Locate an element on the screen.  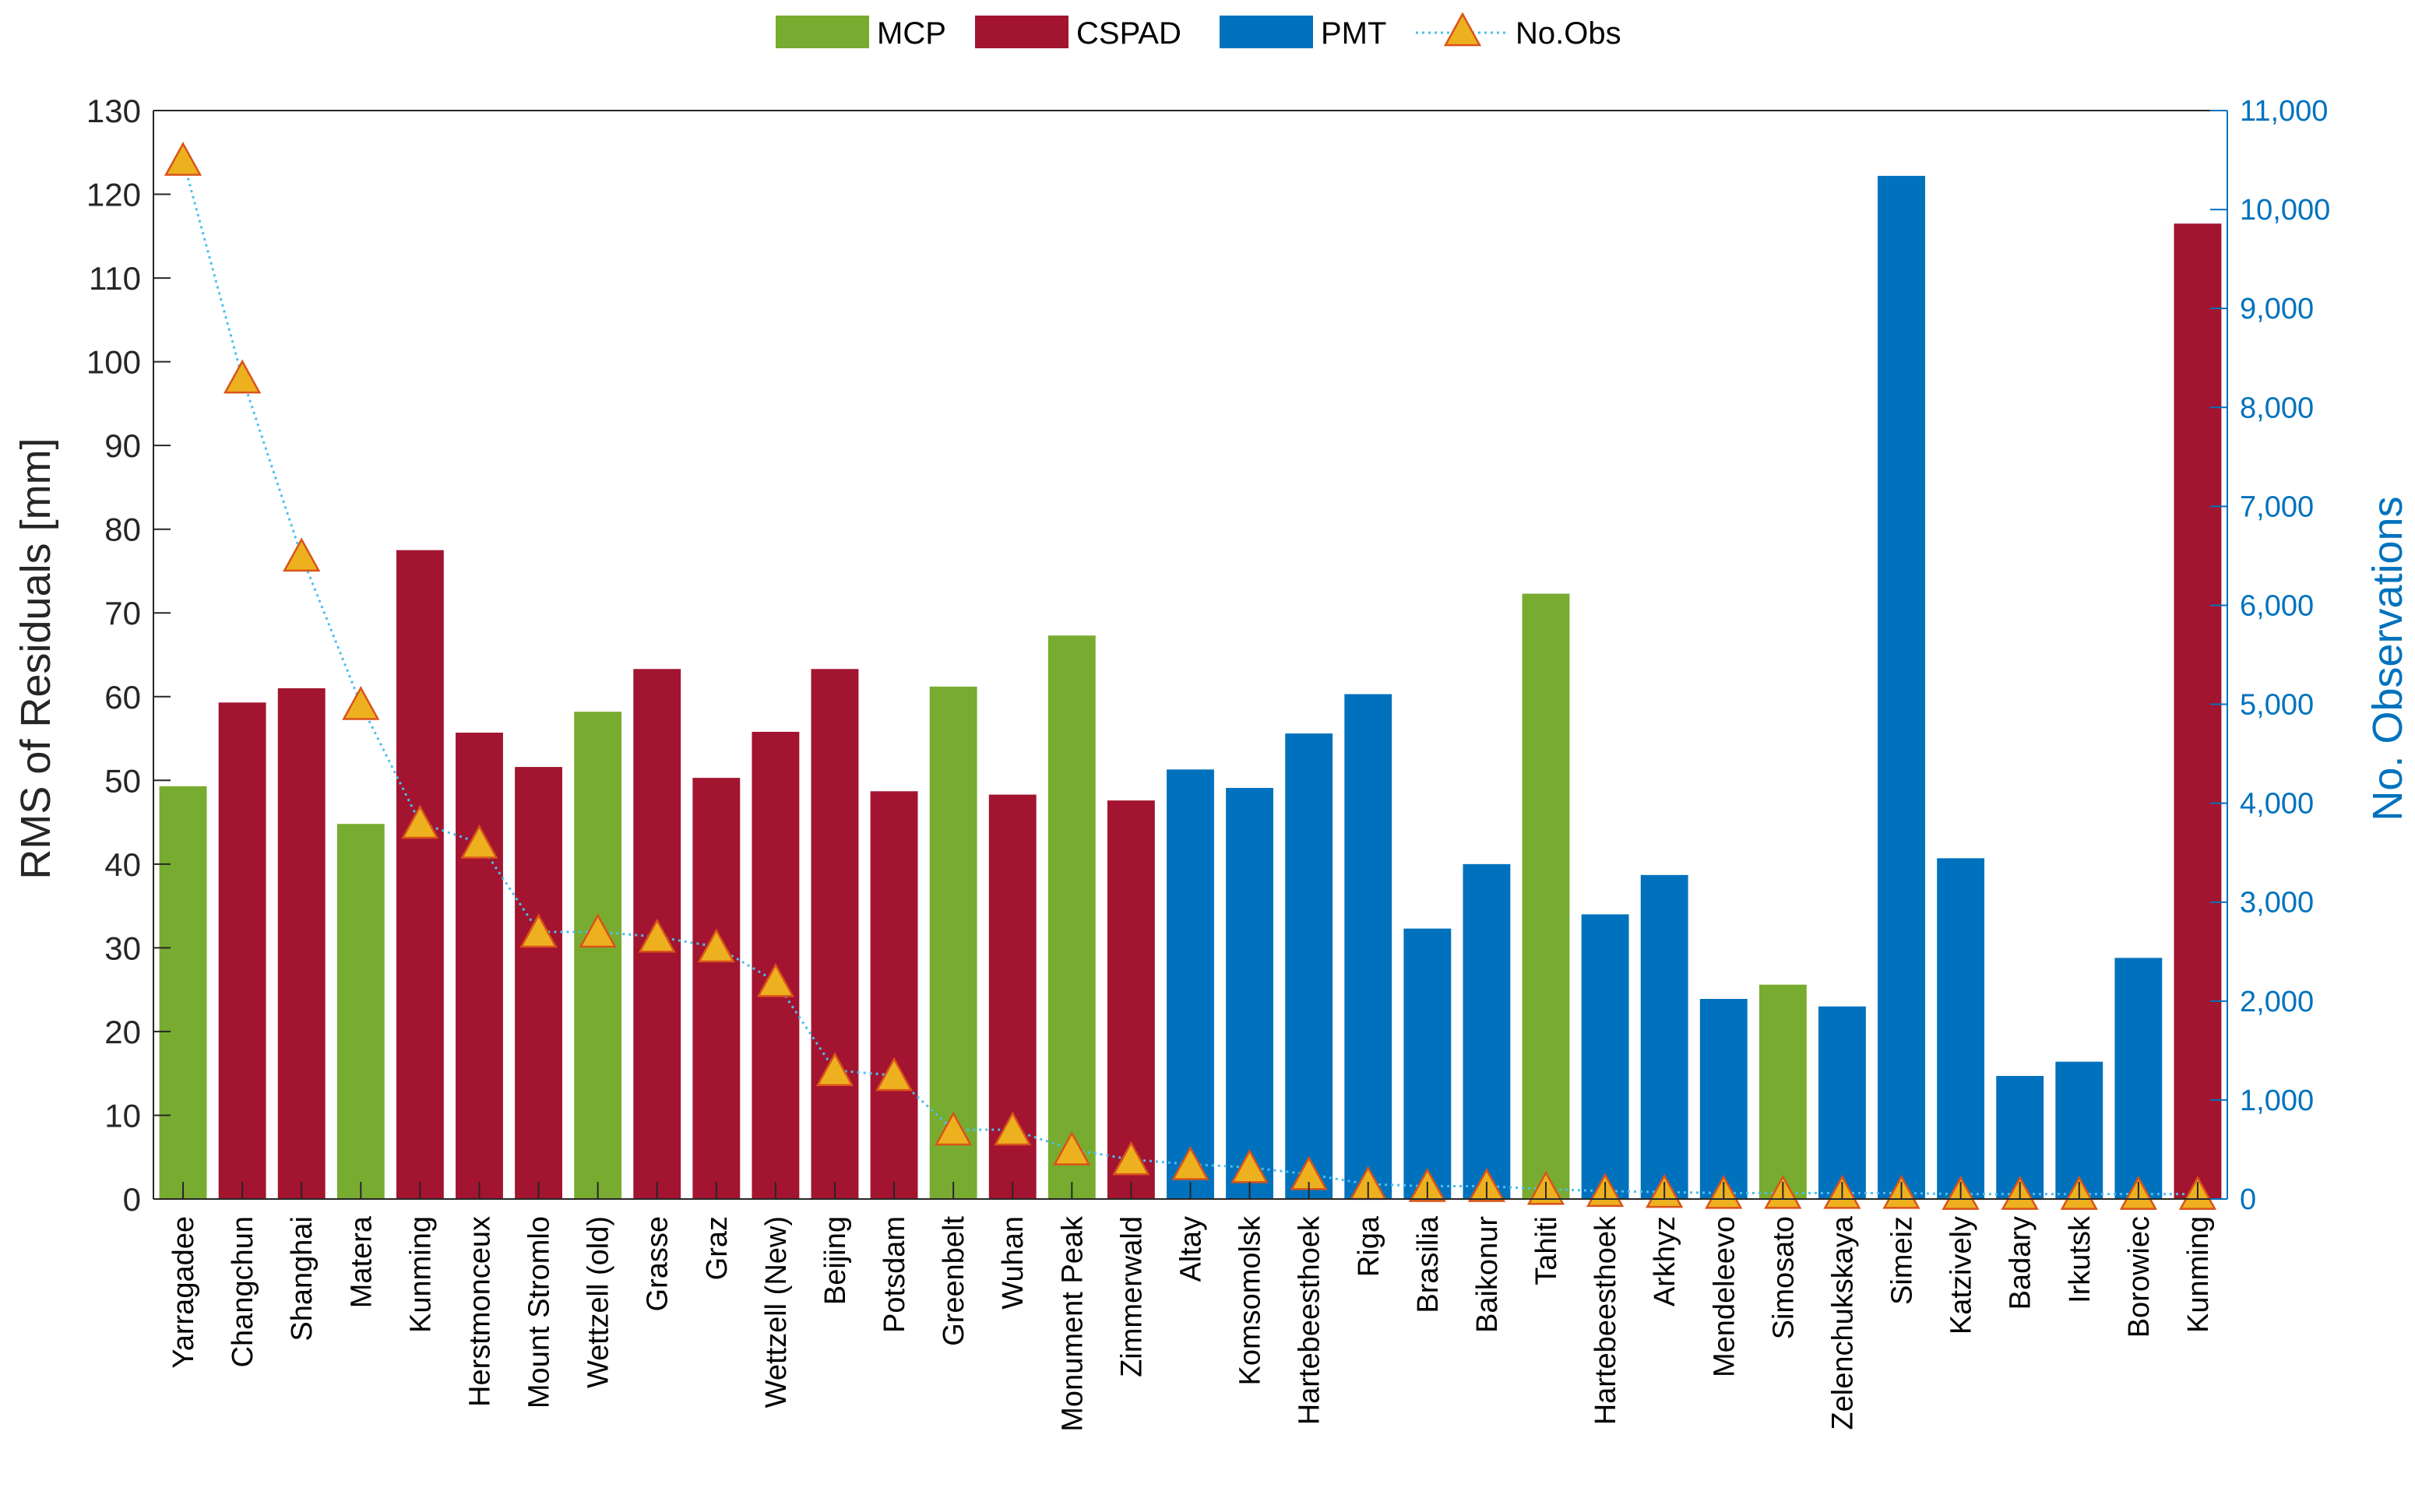
x-tick-label-10: Graz is located at coordinates (717, 1248).